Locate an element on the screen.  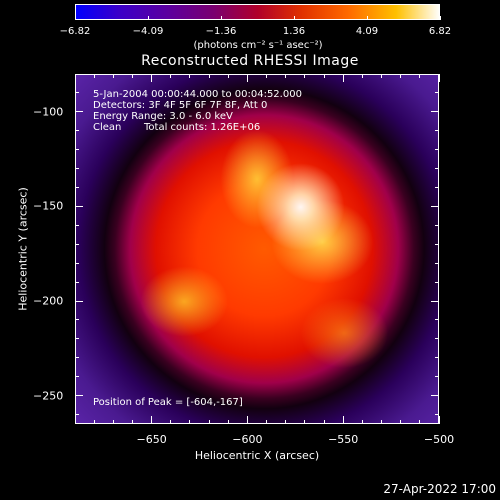
colorbar-tick-label: −4.09 is located at coordinates (148, 31).